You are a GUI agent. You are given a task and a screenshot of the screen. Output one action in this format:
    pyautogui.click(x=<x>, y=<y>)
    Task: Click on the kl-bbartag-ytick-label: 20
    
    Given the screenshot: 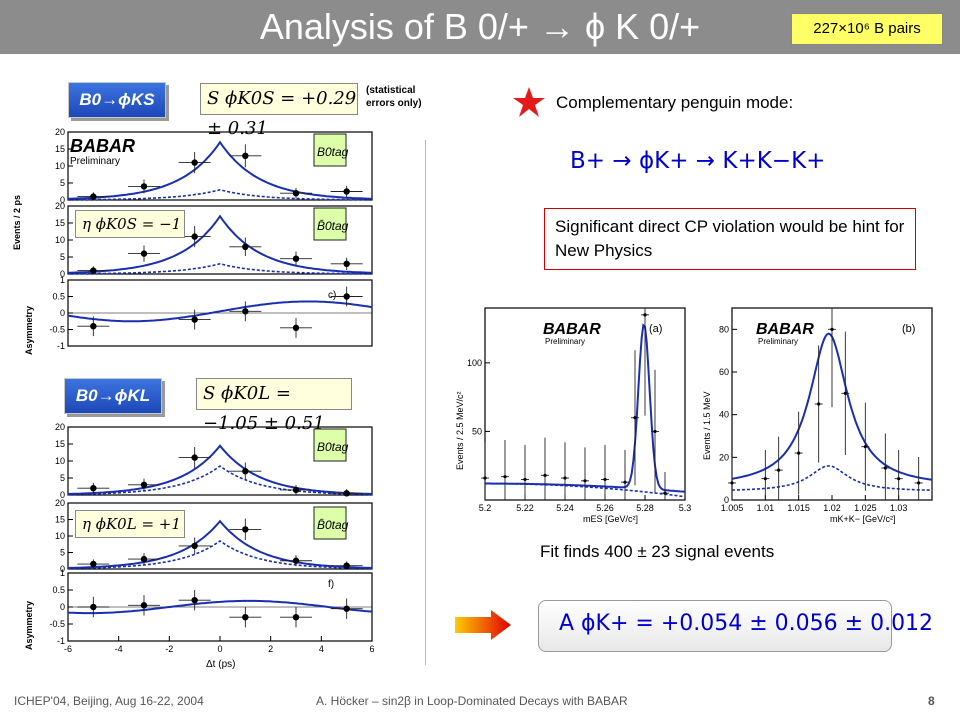 What is the action you would take?
    pyautogui.click(x=60, y=503)
    